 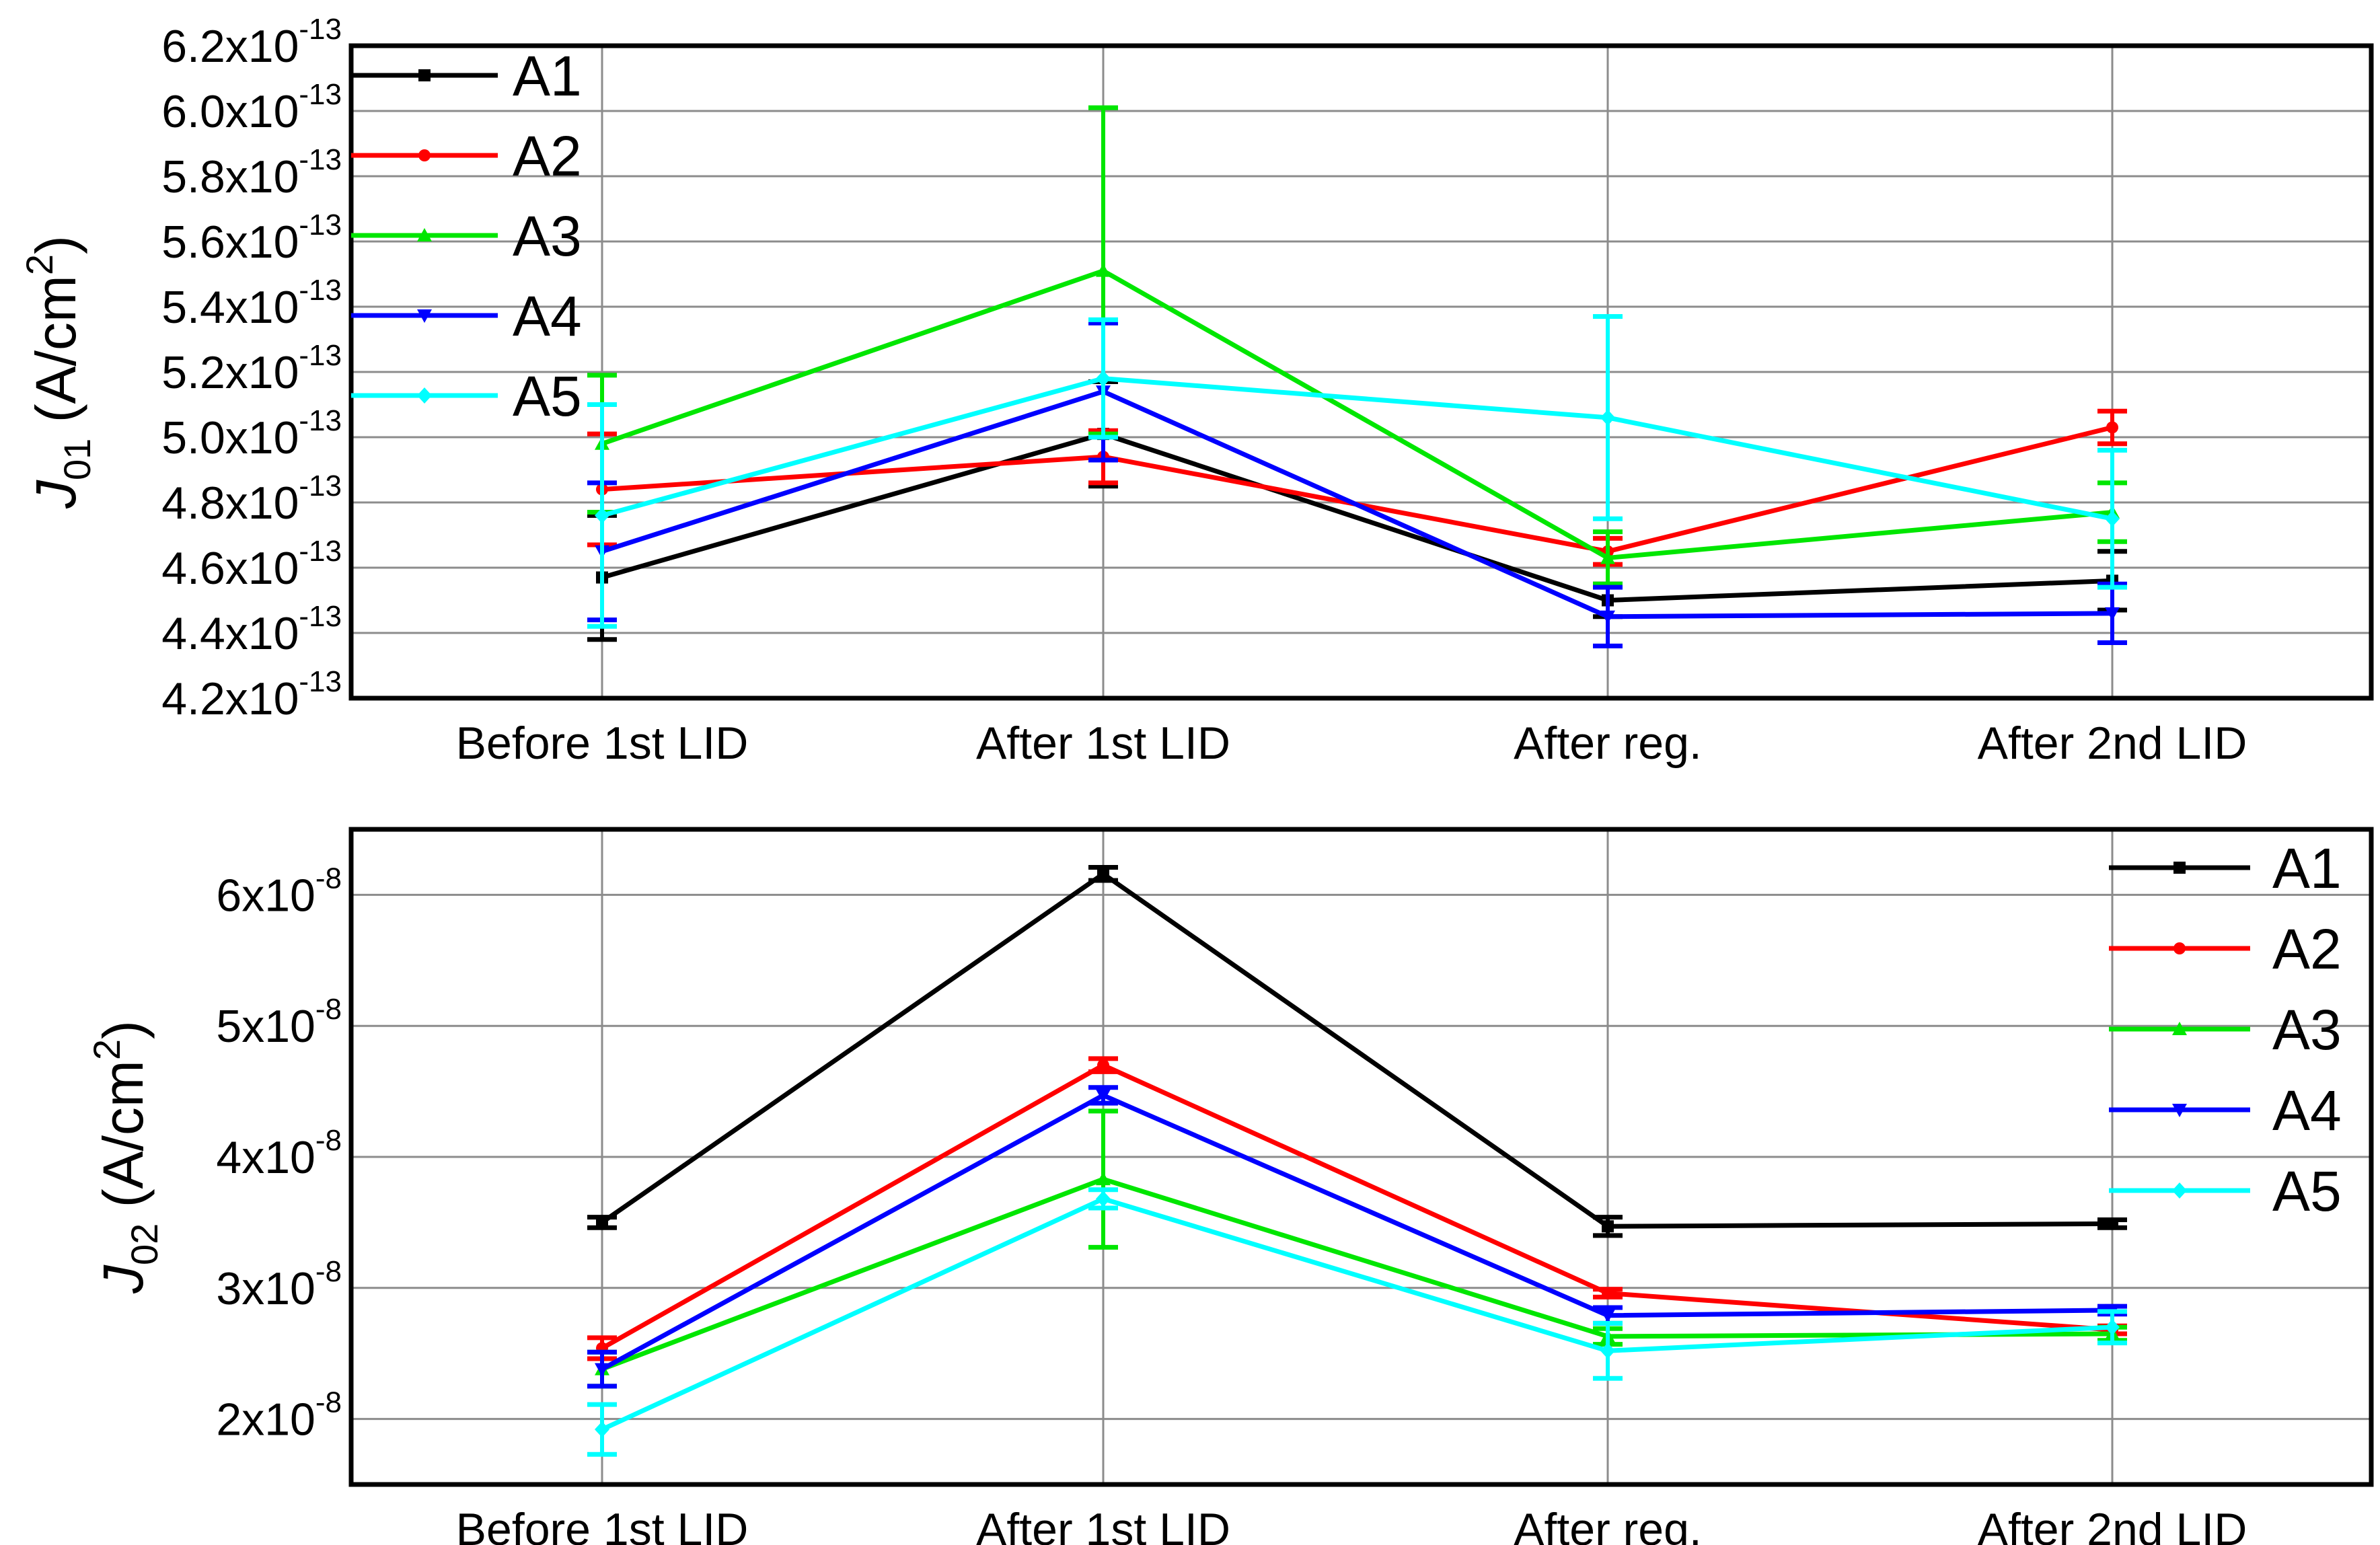 I want to click on y-tick-label: 5.2x10⁻¹³, so click(x=252, y=368).